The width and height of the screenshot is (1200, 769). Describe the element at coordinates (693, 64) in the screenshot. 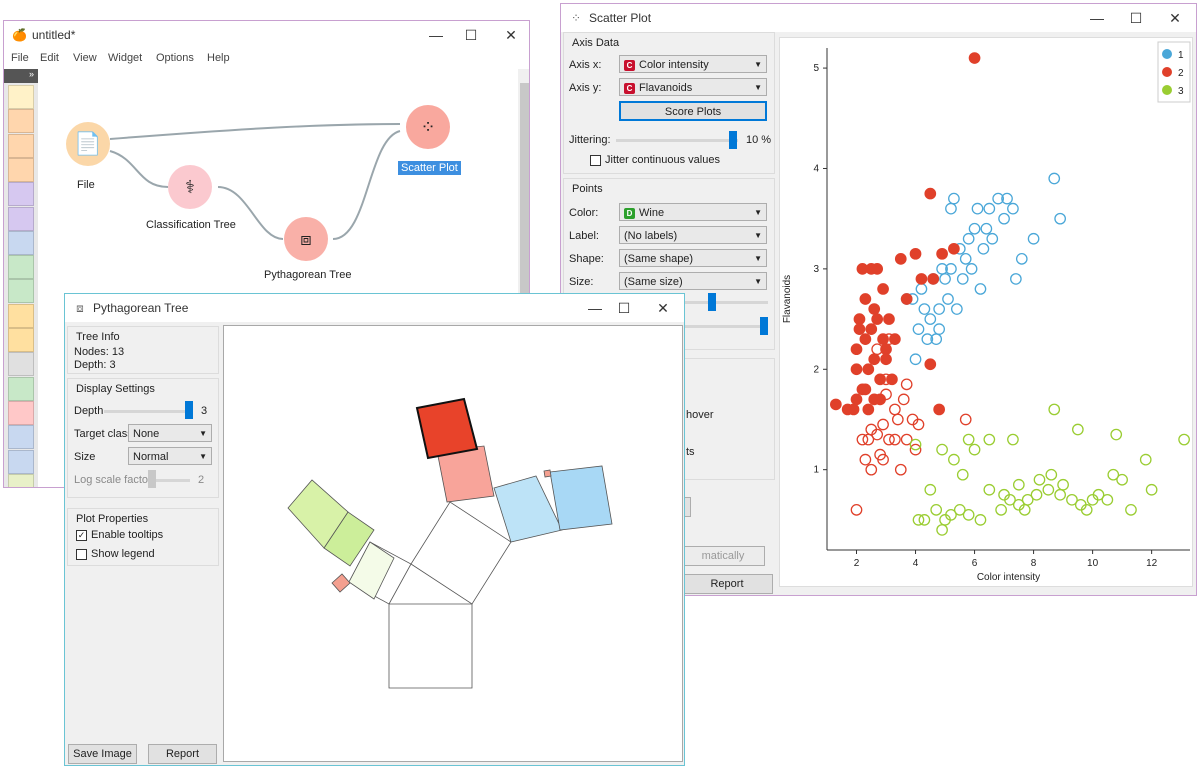

I see `axis-x-combo: C Color intensity ▼` at that location.